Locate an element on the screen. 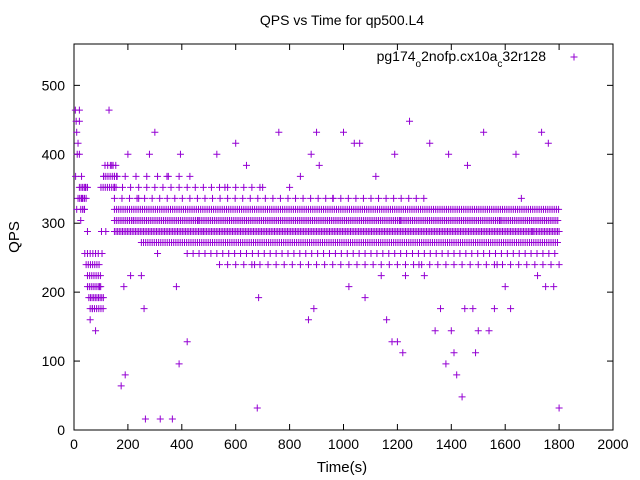 The image size is (640, 480). x-tick-label: 800 is located at coordinates (290, 444).